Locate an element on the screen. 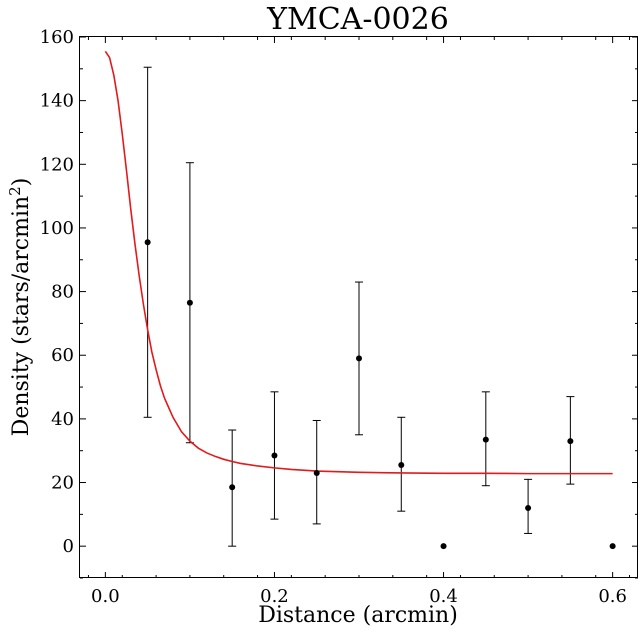  x-tick-label-3: 0.6 is located at coordinates (612, 596).